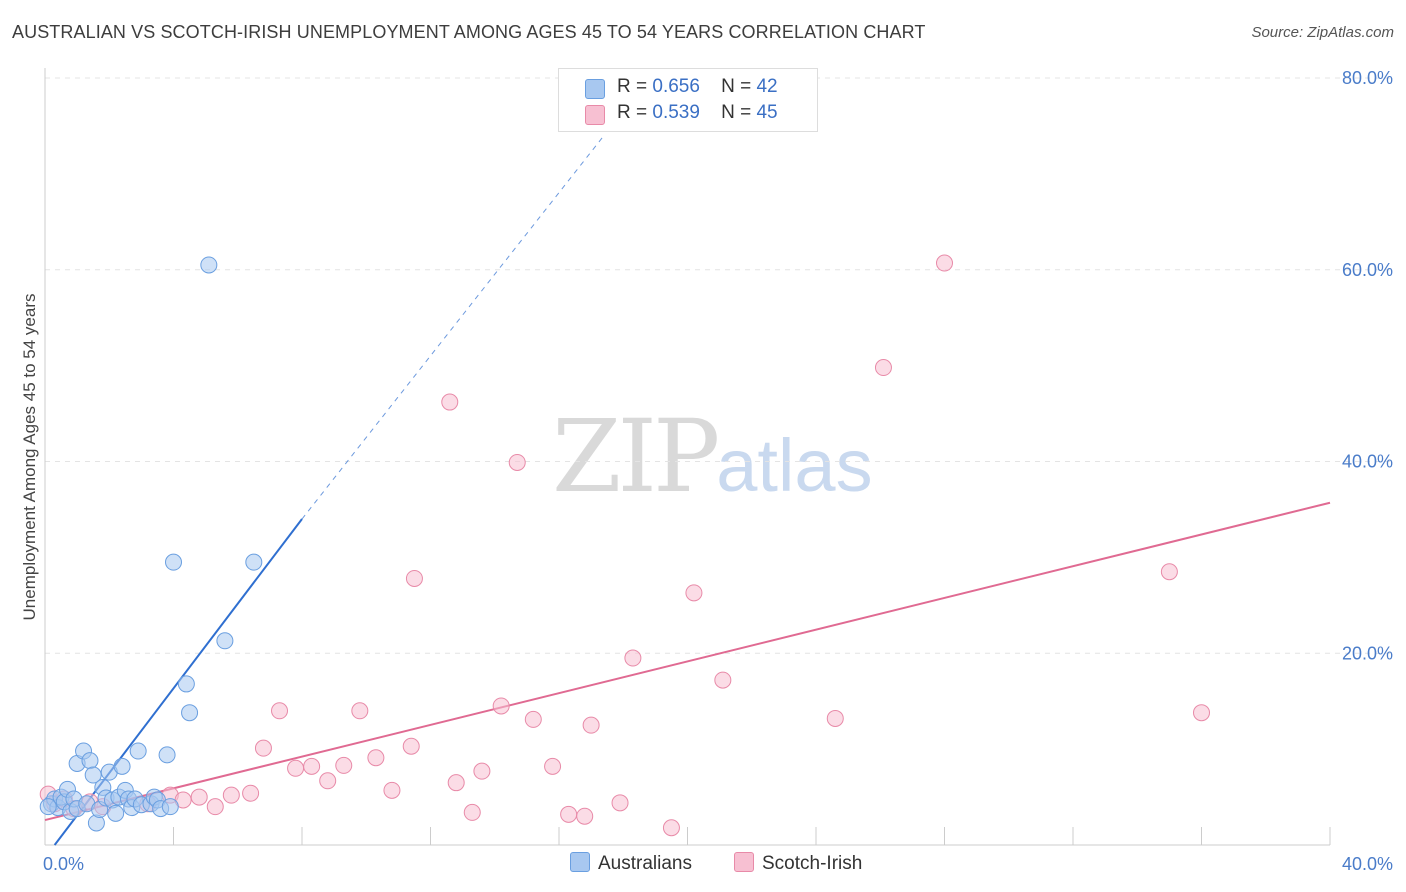 This screenshot has height=892, width=1406. Describe the element at coordinates (1367, 462) in the screenshot. I see `y-tick-label: 40.0%` at that location.